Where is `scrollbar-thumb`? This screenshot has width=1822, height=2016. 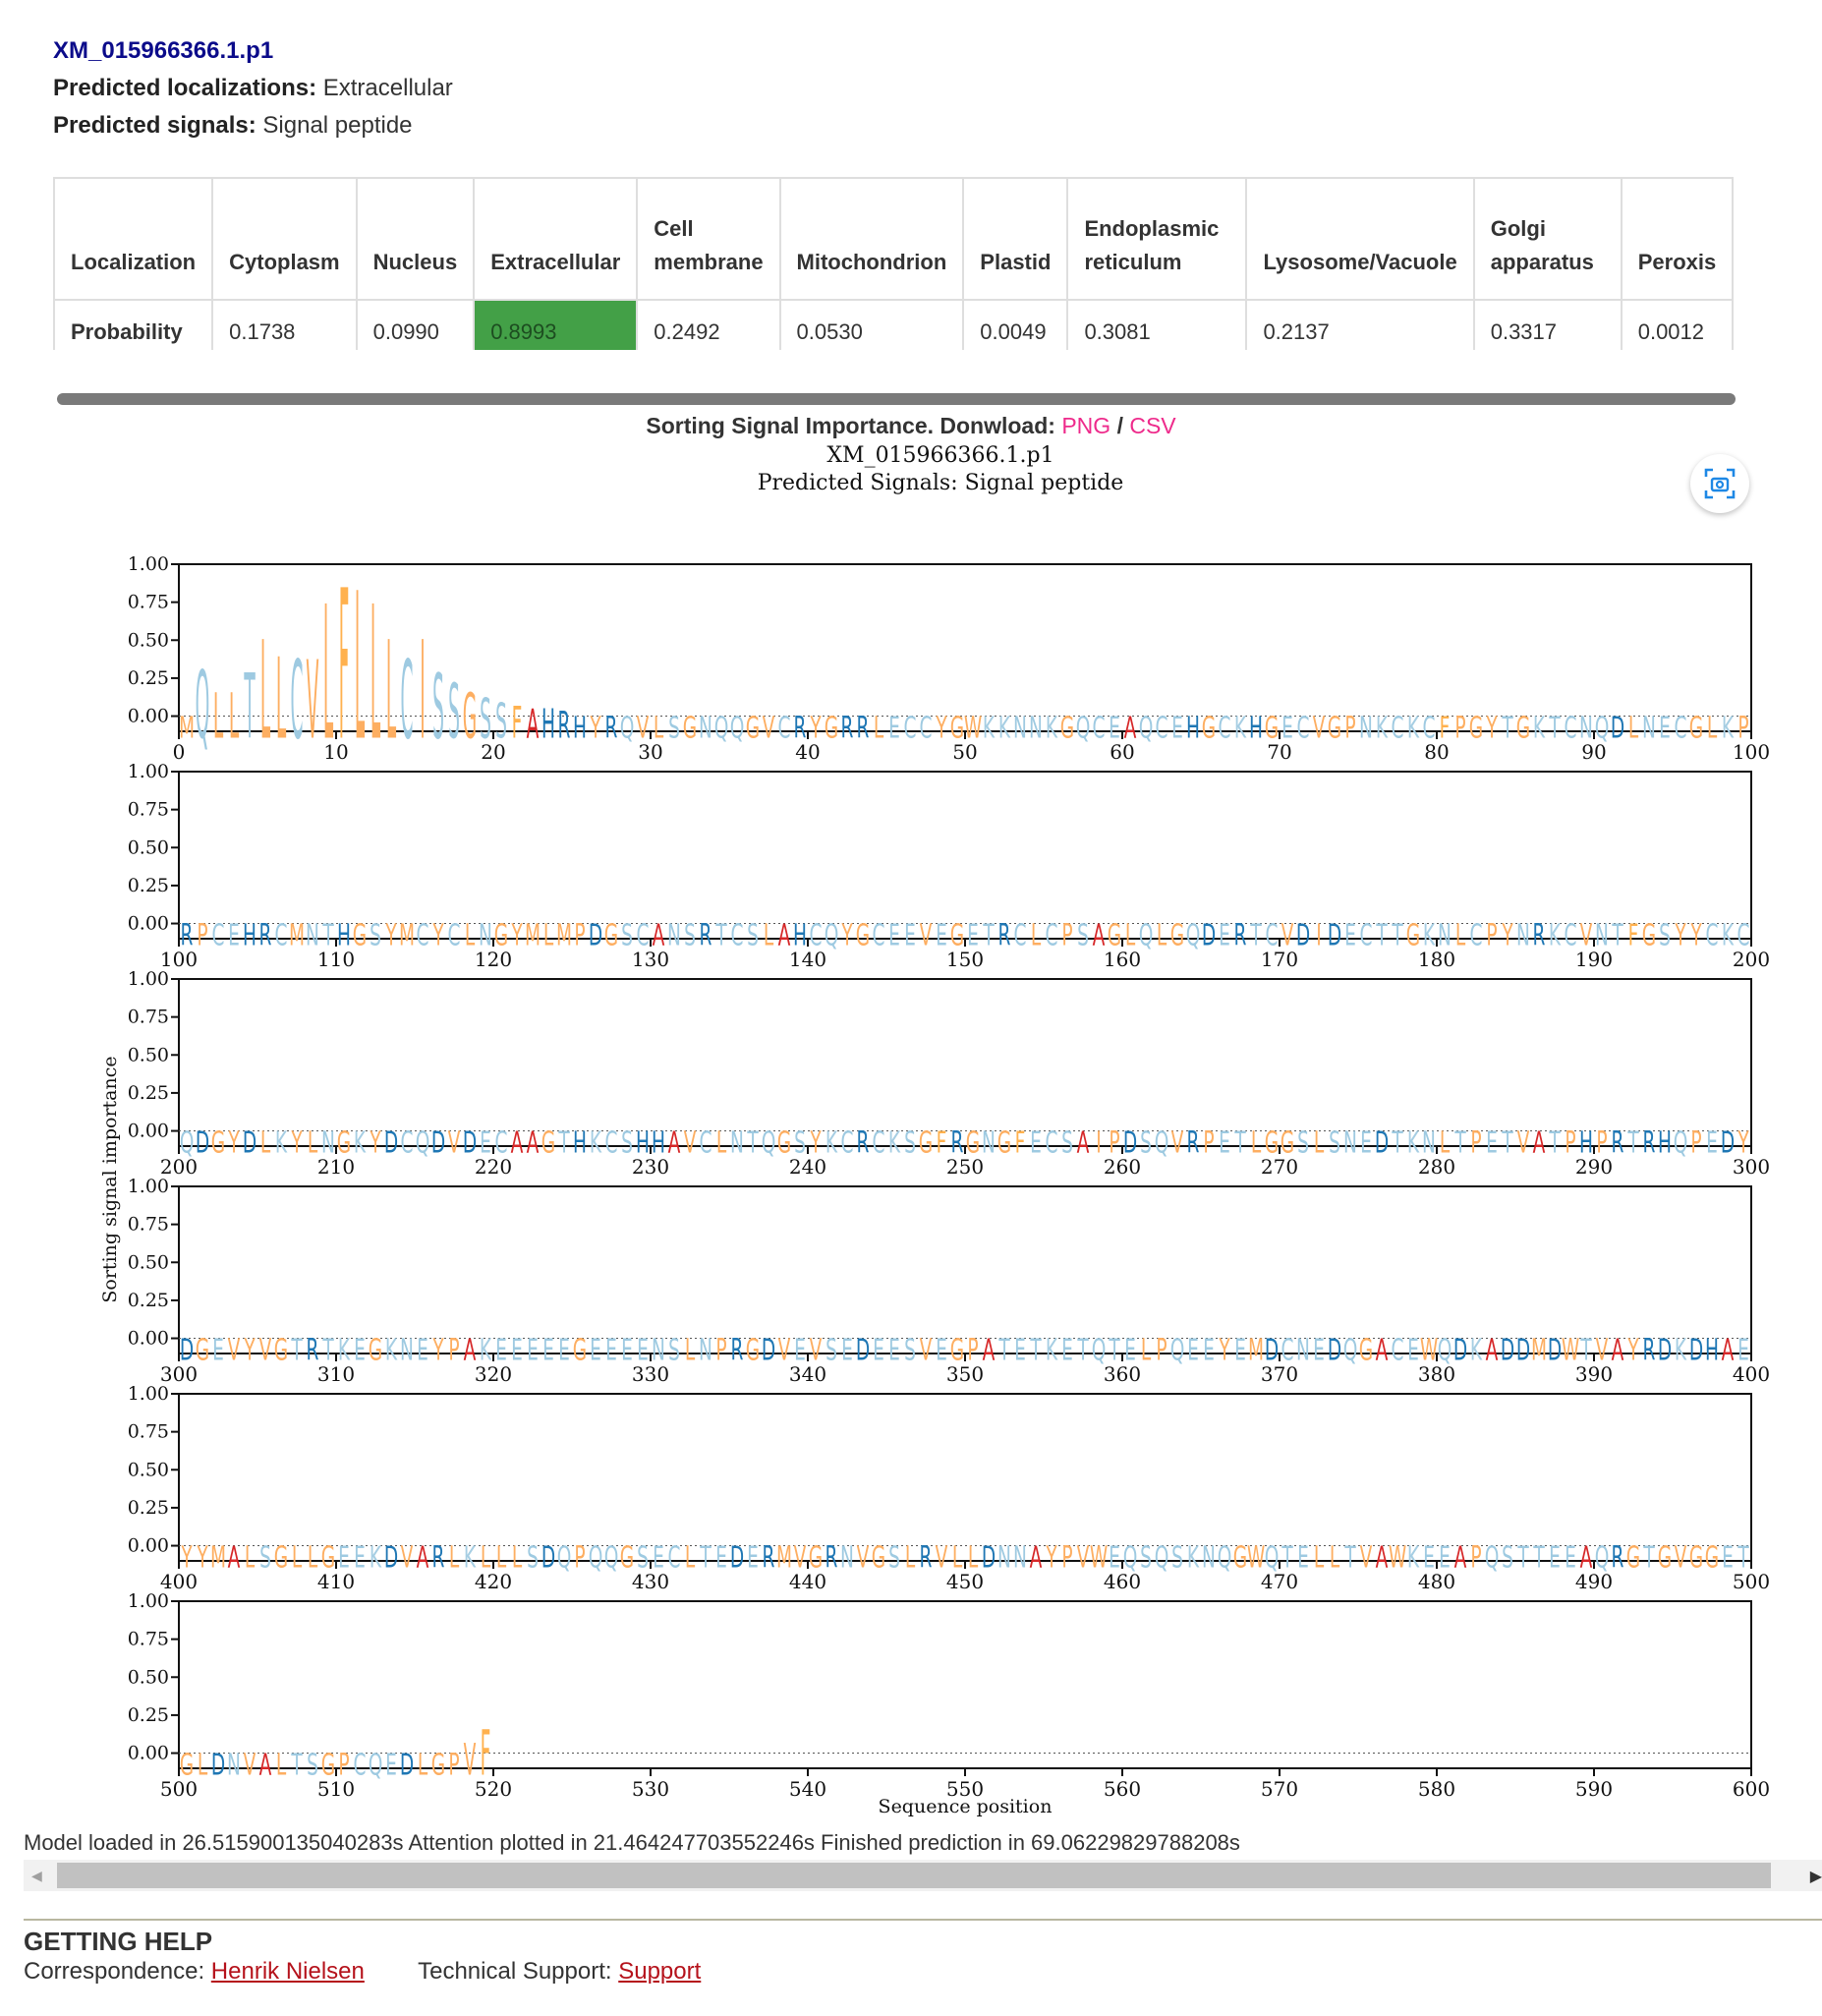 scrollbar-thumb is located at coordinates (914, 1875).